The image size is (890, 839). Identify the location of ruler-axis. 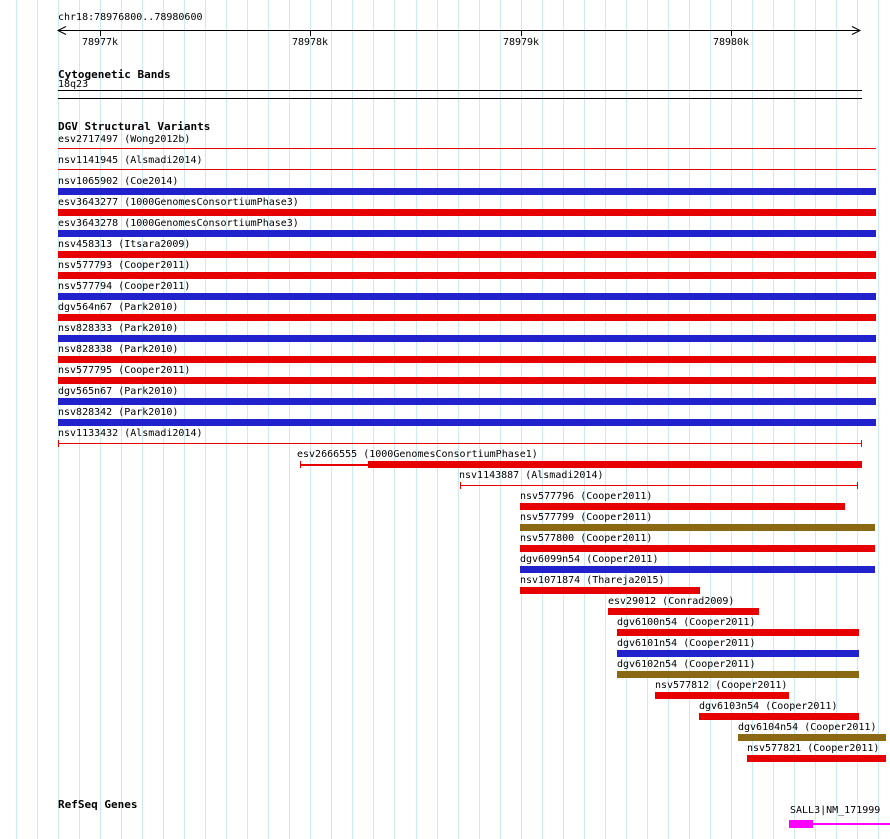
(445, 24).